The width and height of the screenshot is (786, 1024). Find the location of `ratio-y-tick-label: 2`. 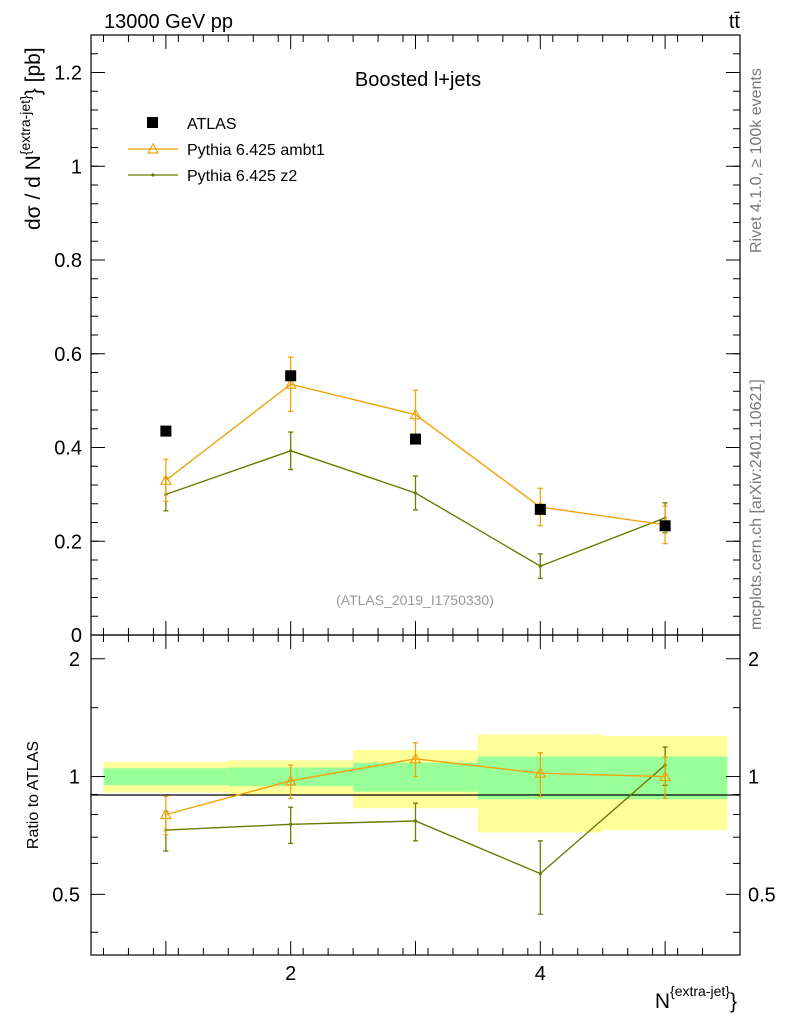

ratio-y-tick-label: 2 is located at coordinates (74, 660).